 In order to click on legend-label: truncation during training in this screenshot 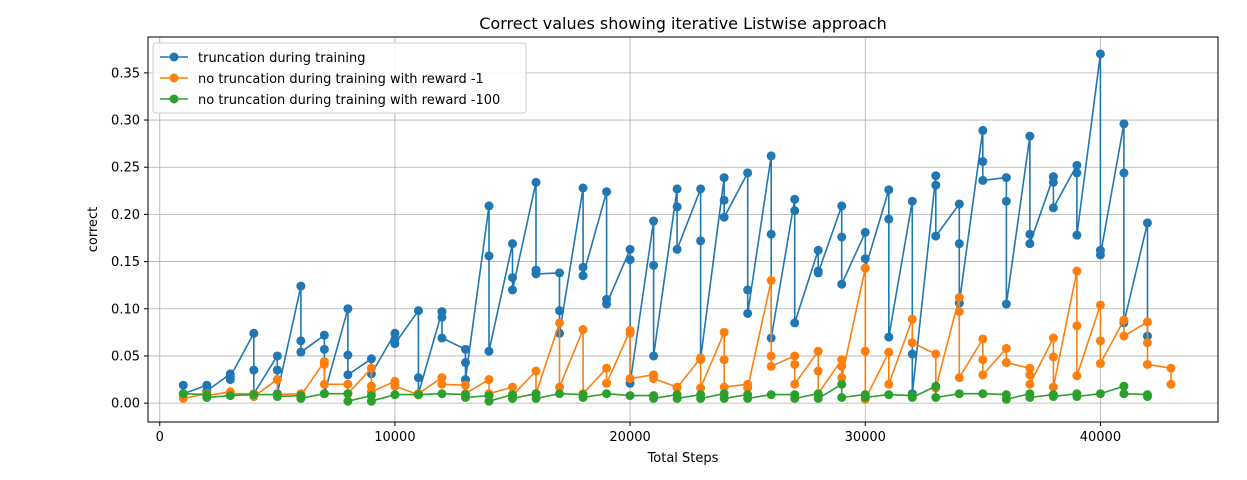, I will do `click(282, 58)`.